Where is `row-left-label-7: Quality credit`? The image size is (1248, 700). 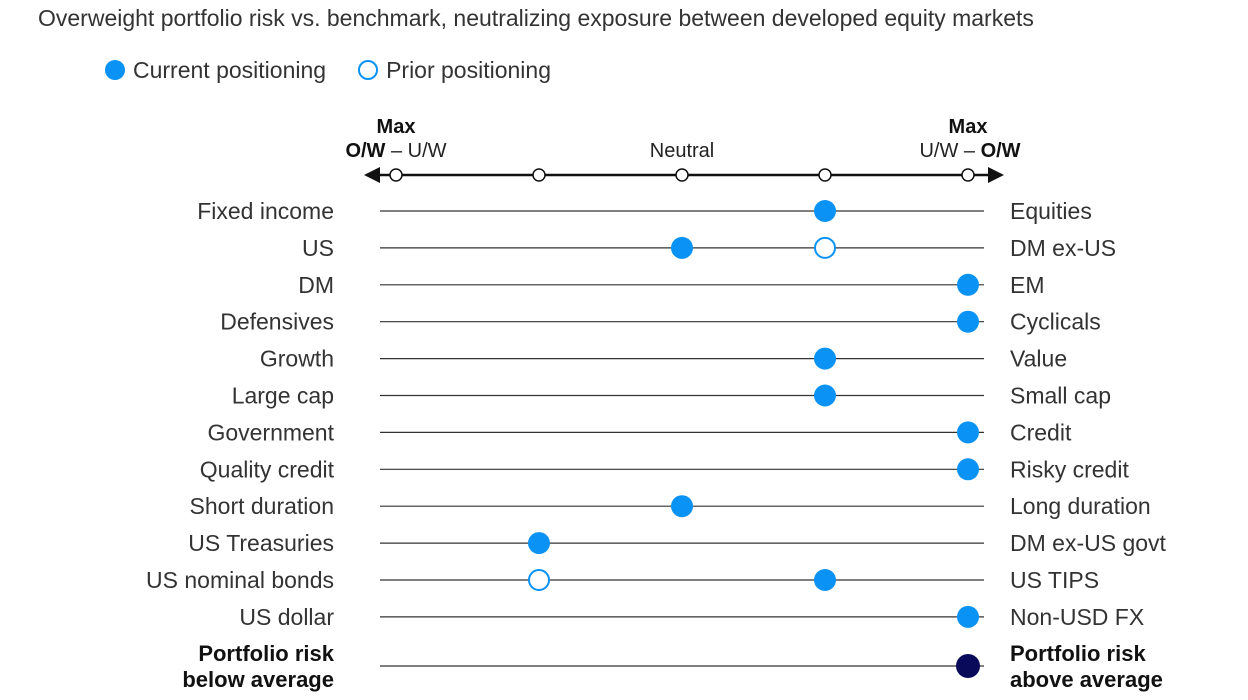 row-left-label-7: Quality credit is located at coordinates (267, 469).